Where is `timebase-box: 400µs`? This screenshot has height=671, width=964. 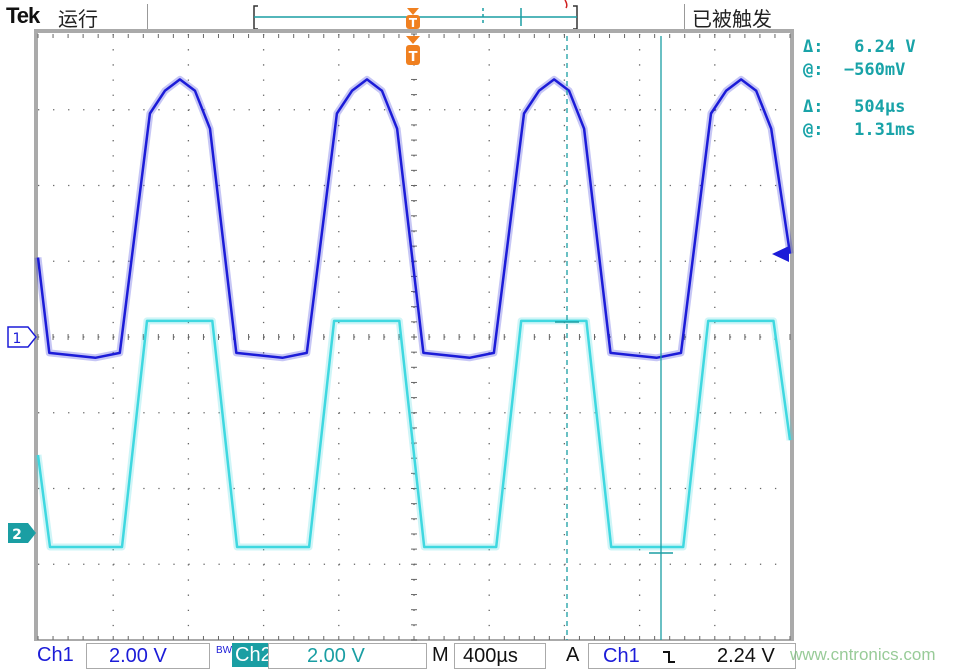 timebase-box: 400µs is located at coordinates (500, 656).